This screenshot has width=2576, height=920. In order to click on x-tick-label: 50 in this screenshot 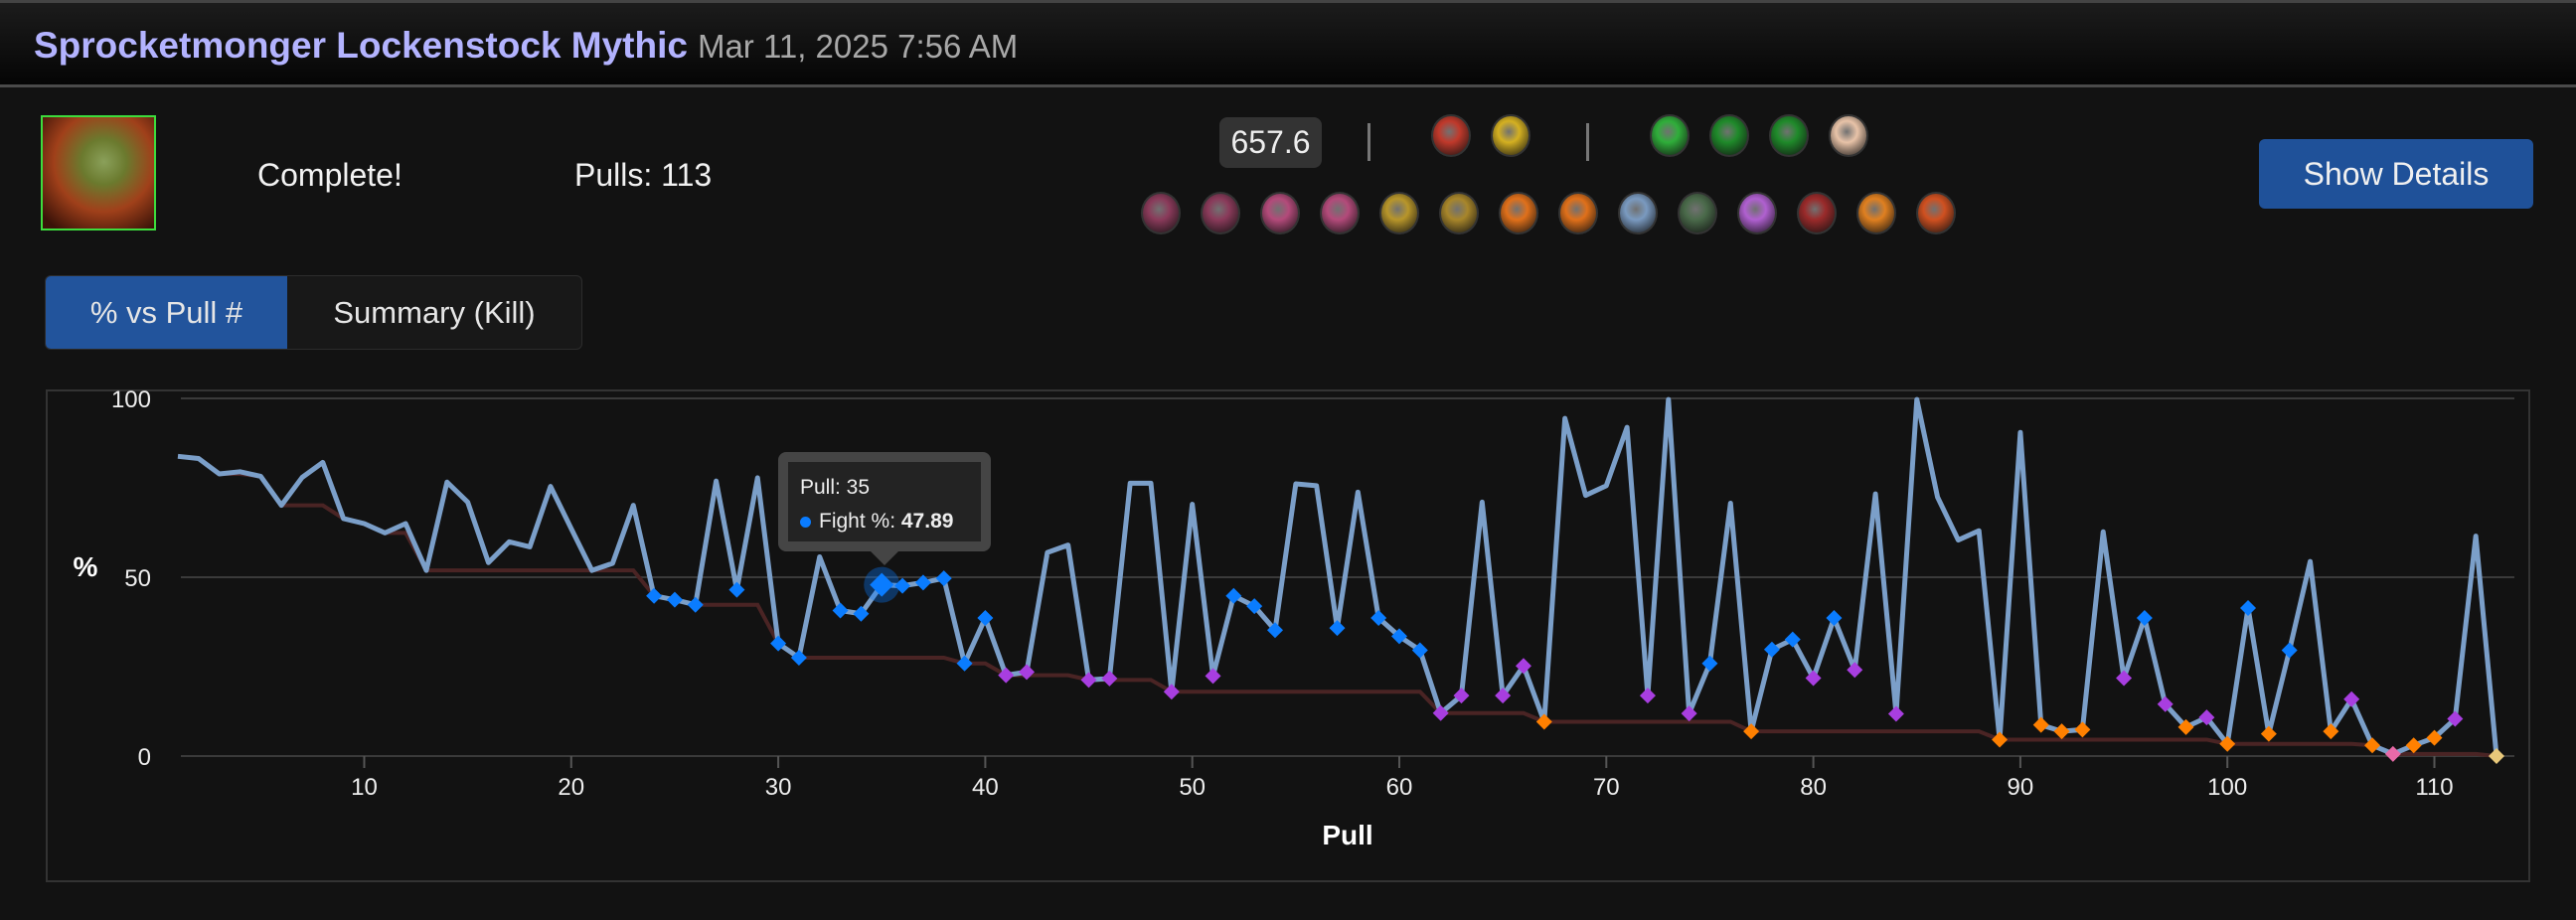, I will do `click(1192, 788)`.